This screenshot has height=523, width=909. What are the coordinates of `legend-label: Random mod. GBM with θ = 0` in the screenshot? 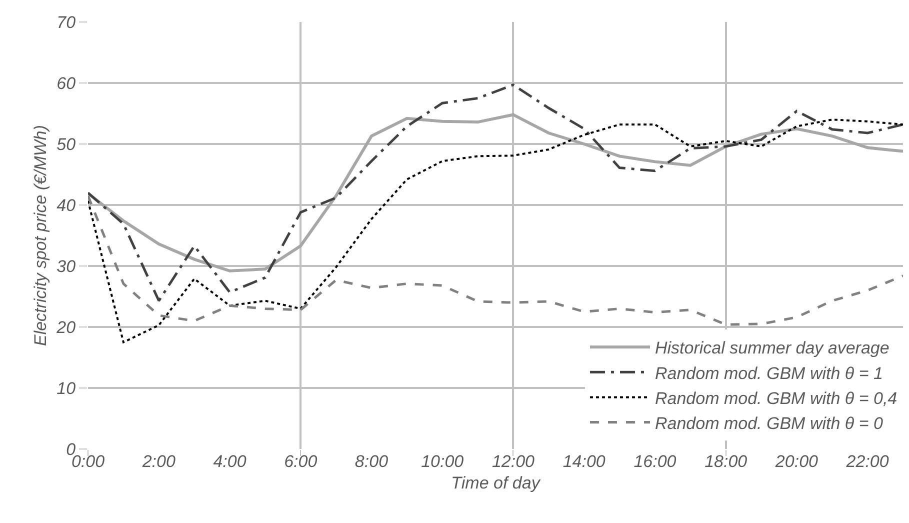 It's located at (769, 423).